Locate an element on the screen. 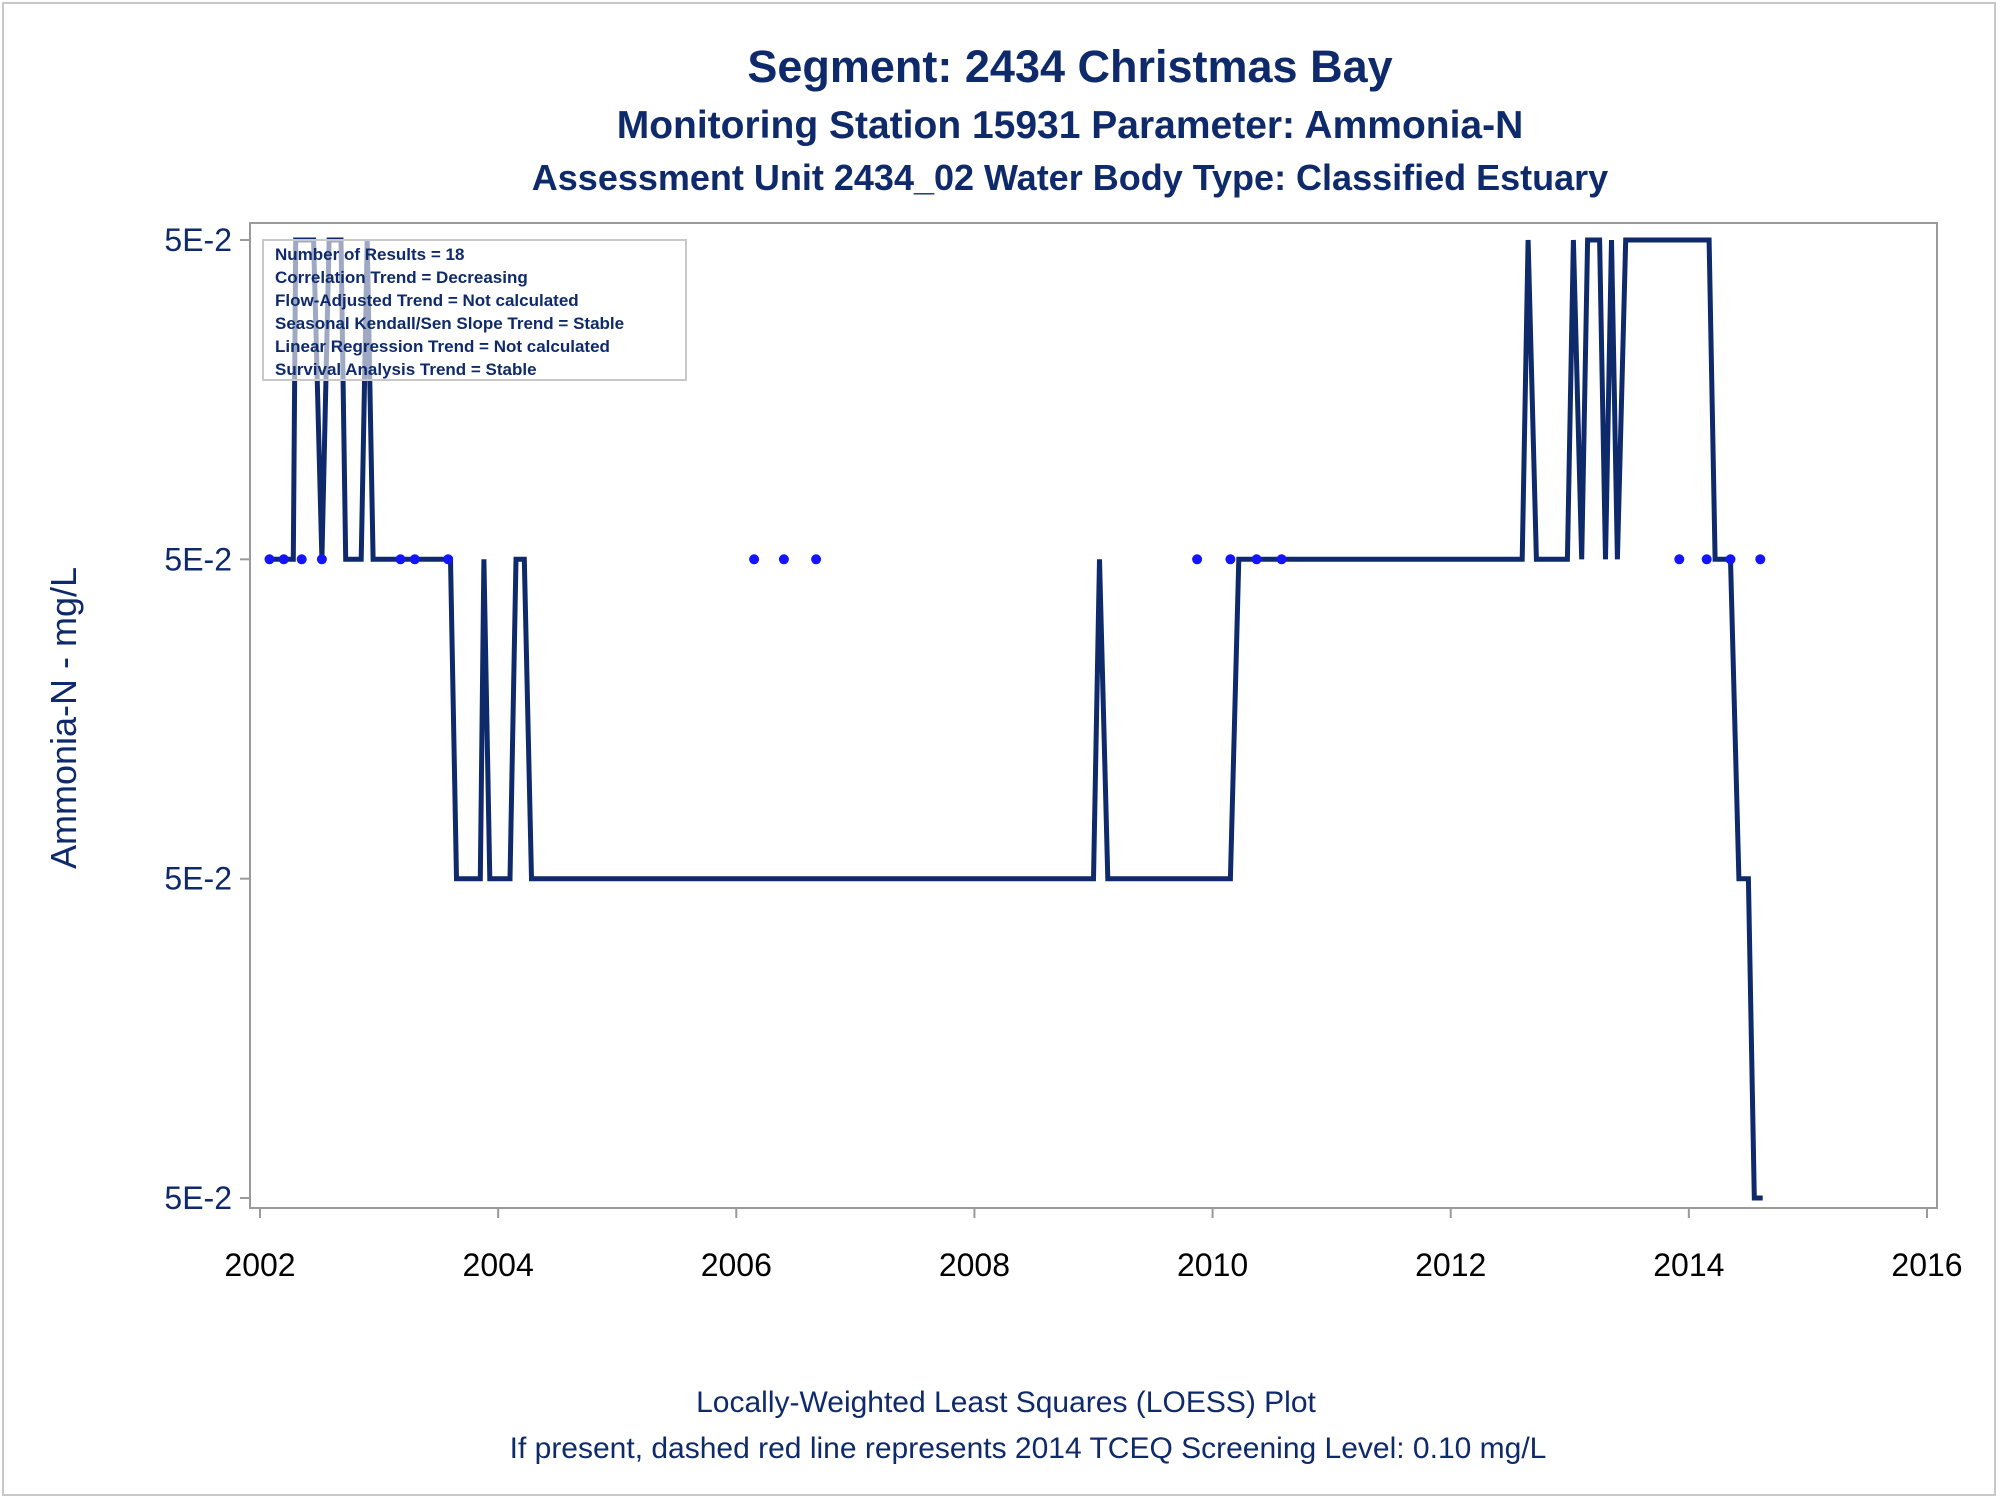 This screenshot has width=2000, height=1500. chart-title: Segment: 2434 Christmas Bay is located at coordinates (1069, 66).